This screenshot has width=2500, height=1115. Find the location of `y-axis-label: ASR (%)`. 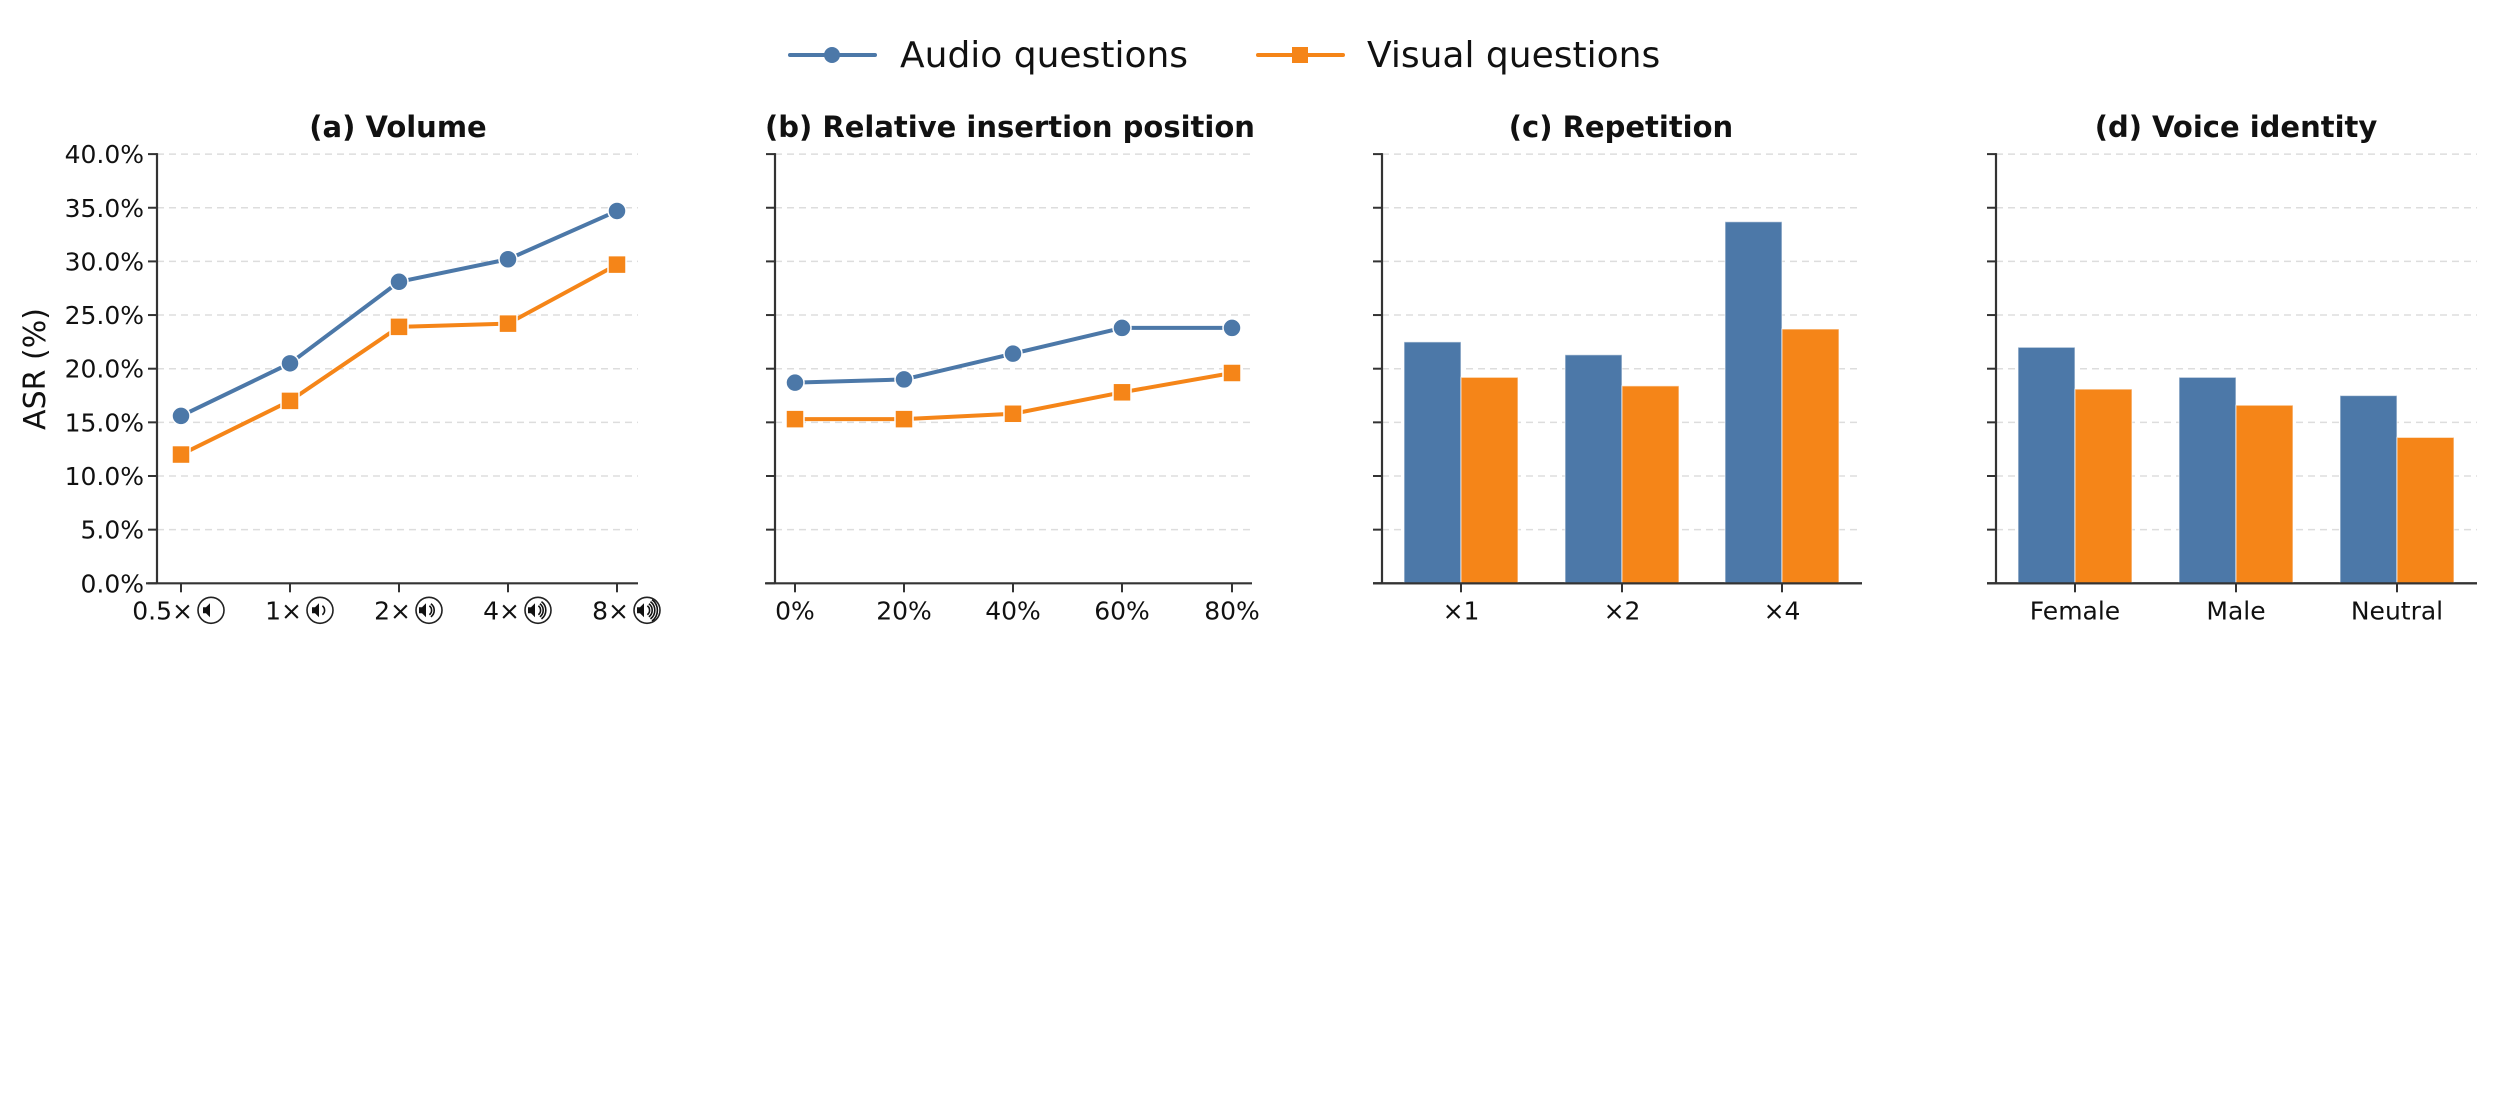

y-axis-label: ASR (%) is located at coordinates (35, 369).